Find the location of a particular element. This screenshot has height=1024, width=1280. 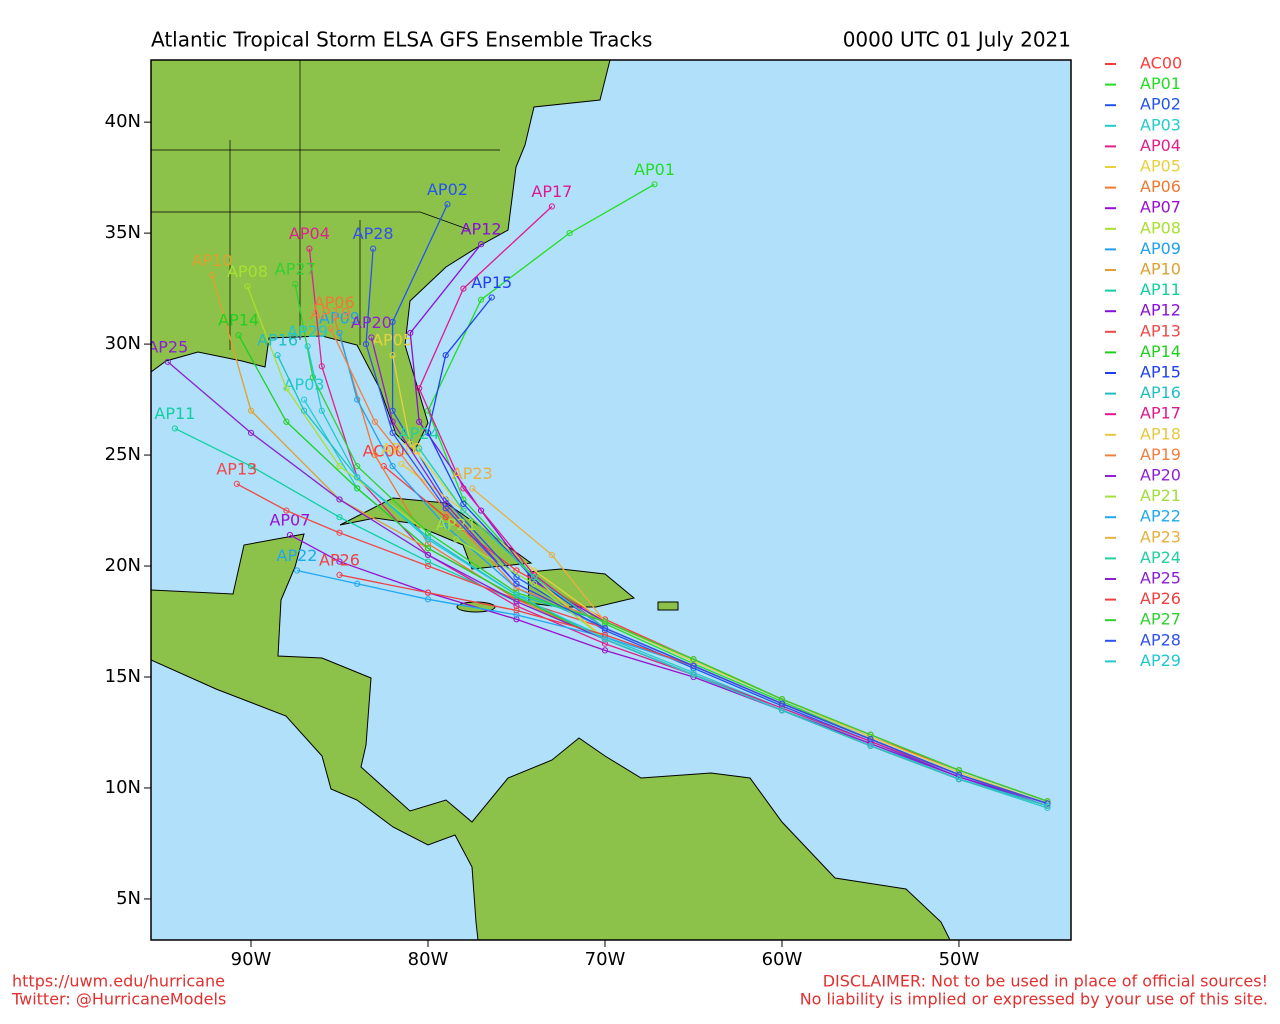

footer-twitter: Twitter: @HurricaneModels is located at coordinates (118, 999).